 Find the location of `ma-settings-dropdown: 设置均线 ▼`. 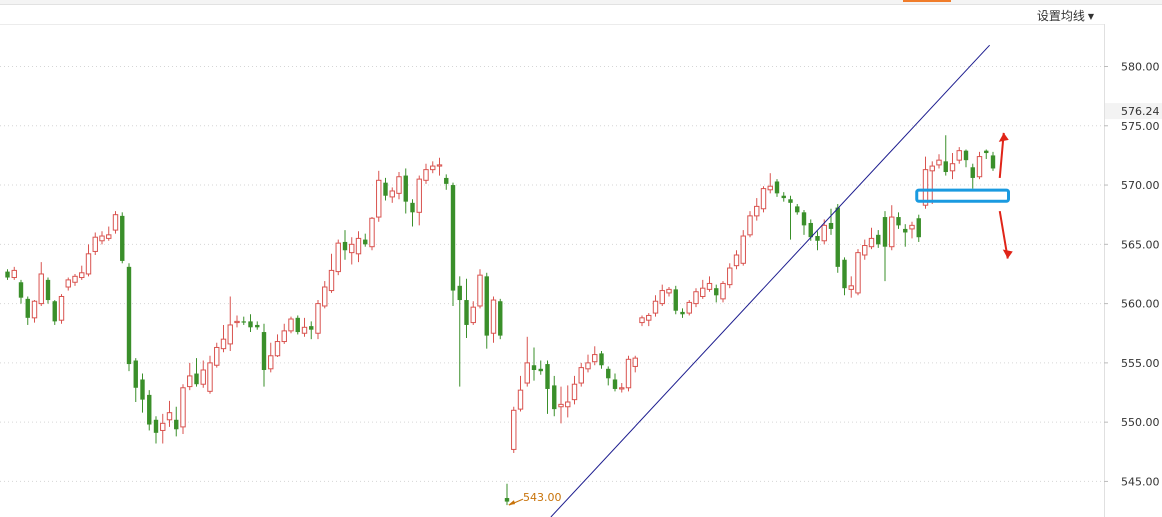

ma-settings-dropdown: 设置均线 ▼ is located at coordinates (1065, 15).